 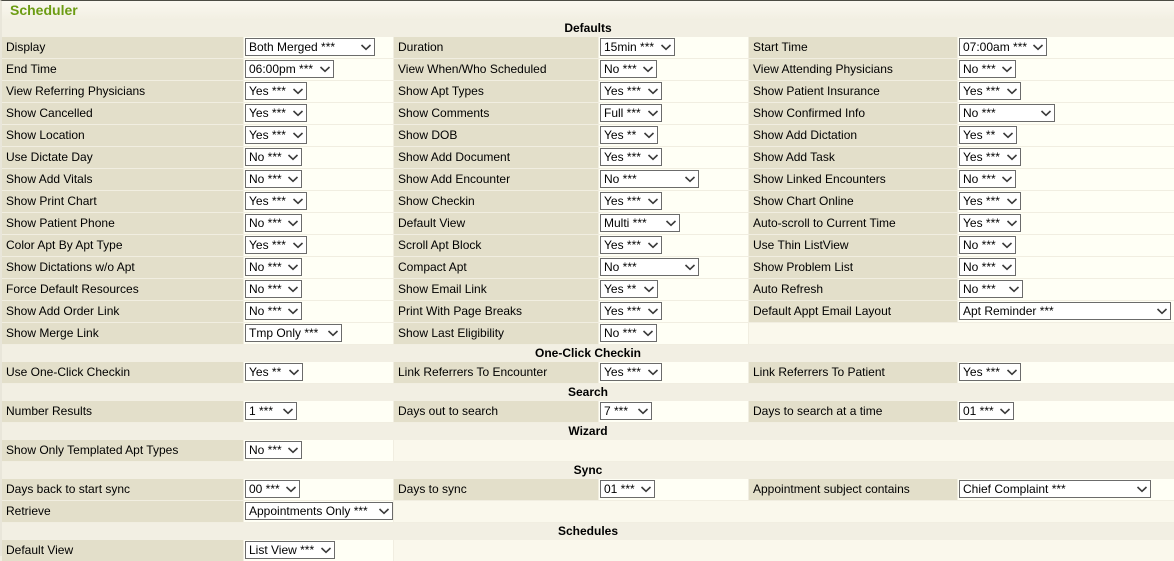 What do you see at coordinates (853, 201) in the screenshot?
I see `field-label-show-chart-online: Show Chart Online` at bounding box center [853, 201].